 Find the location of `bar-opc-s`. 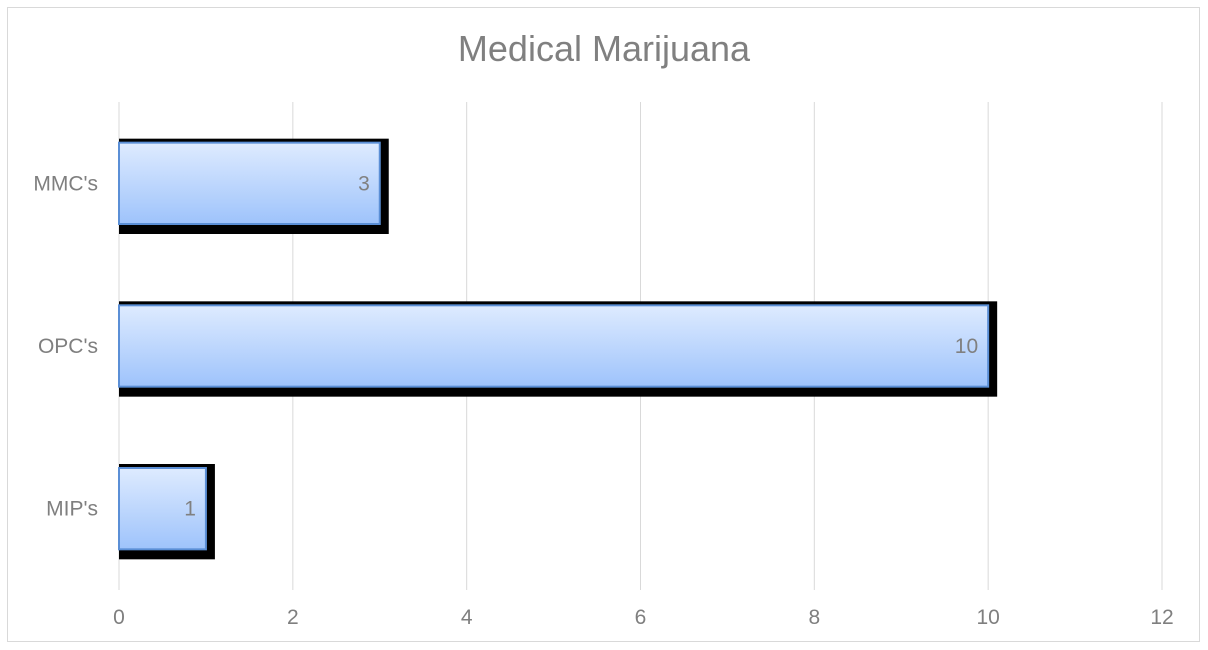

bar-opc-s is located at coordinates (554, 346).